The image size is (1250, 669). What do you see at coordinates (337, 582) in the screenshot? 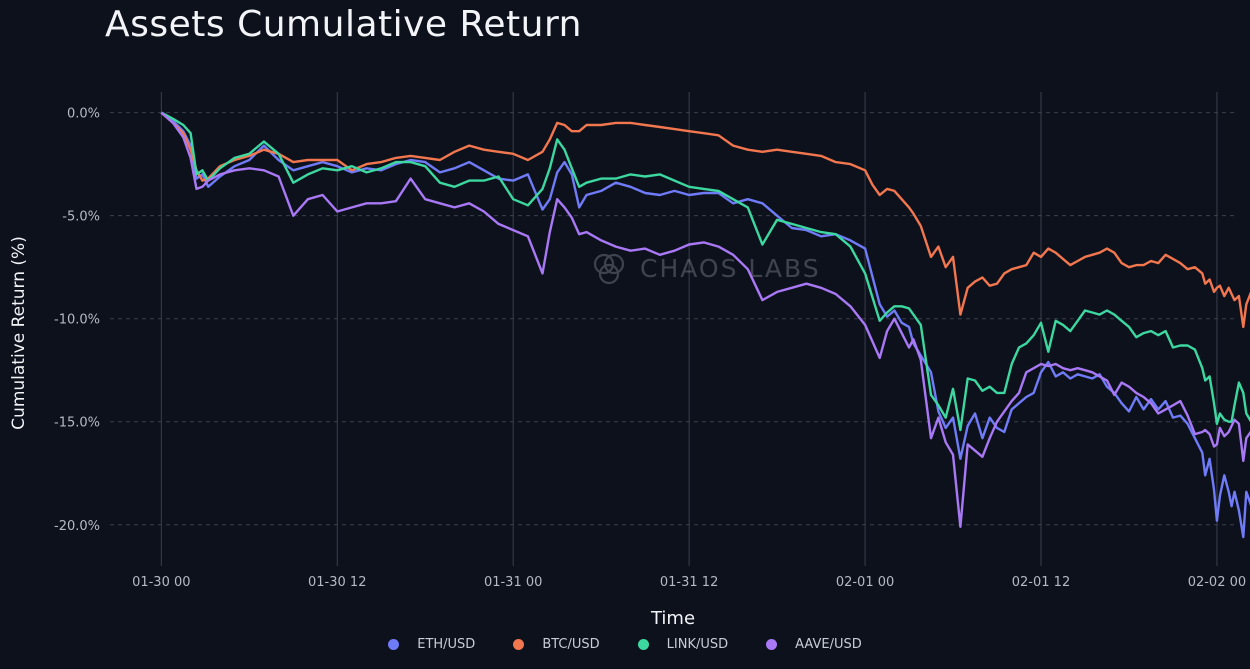
I see `x-tick-label: 01-30 12` at bounding box center [337, 582].